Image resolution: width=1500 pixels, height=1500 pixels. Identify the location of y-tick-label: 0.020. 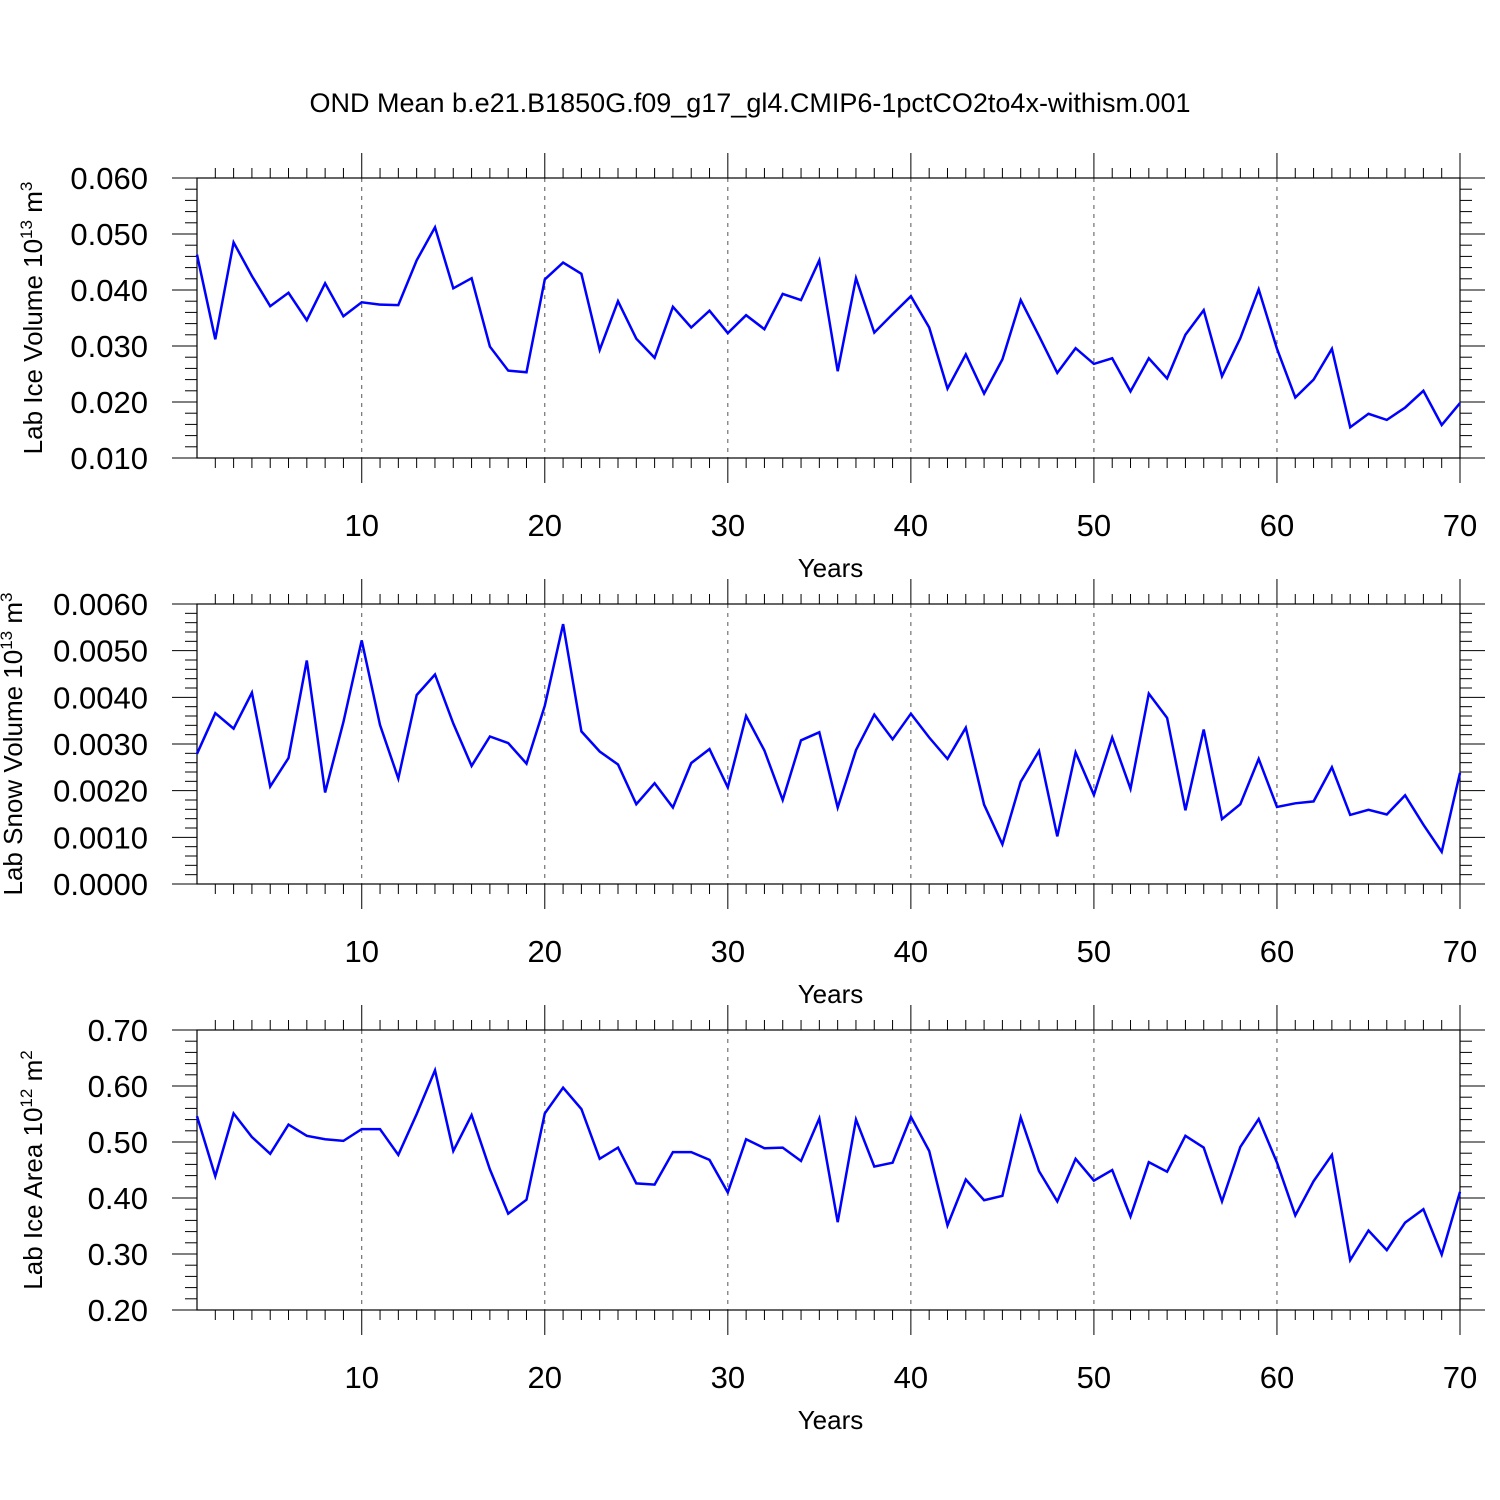
(109, 402).